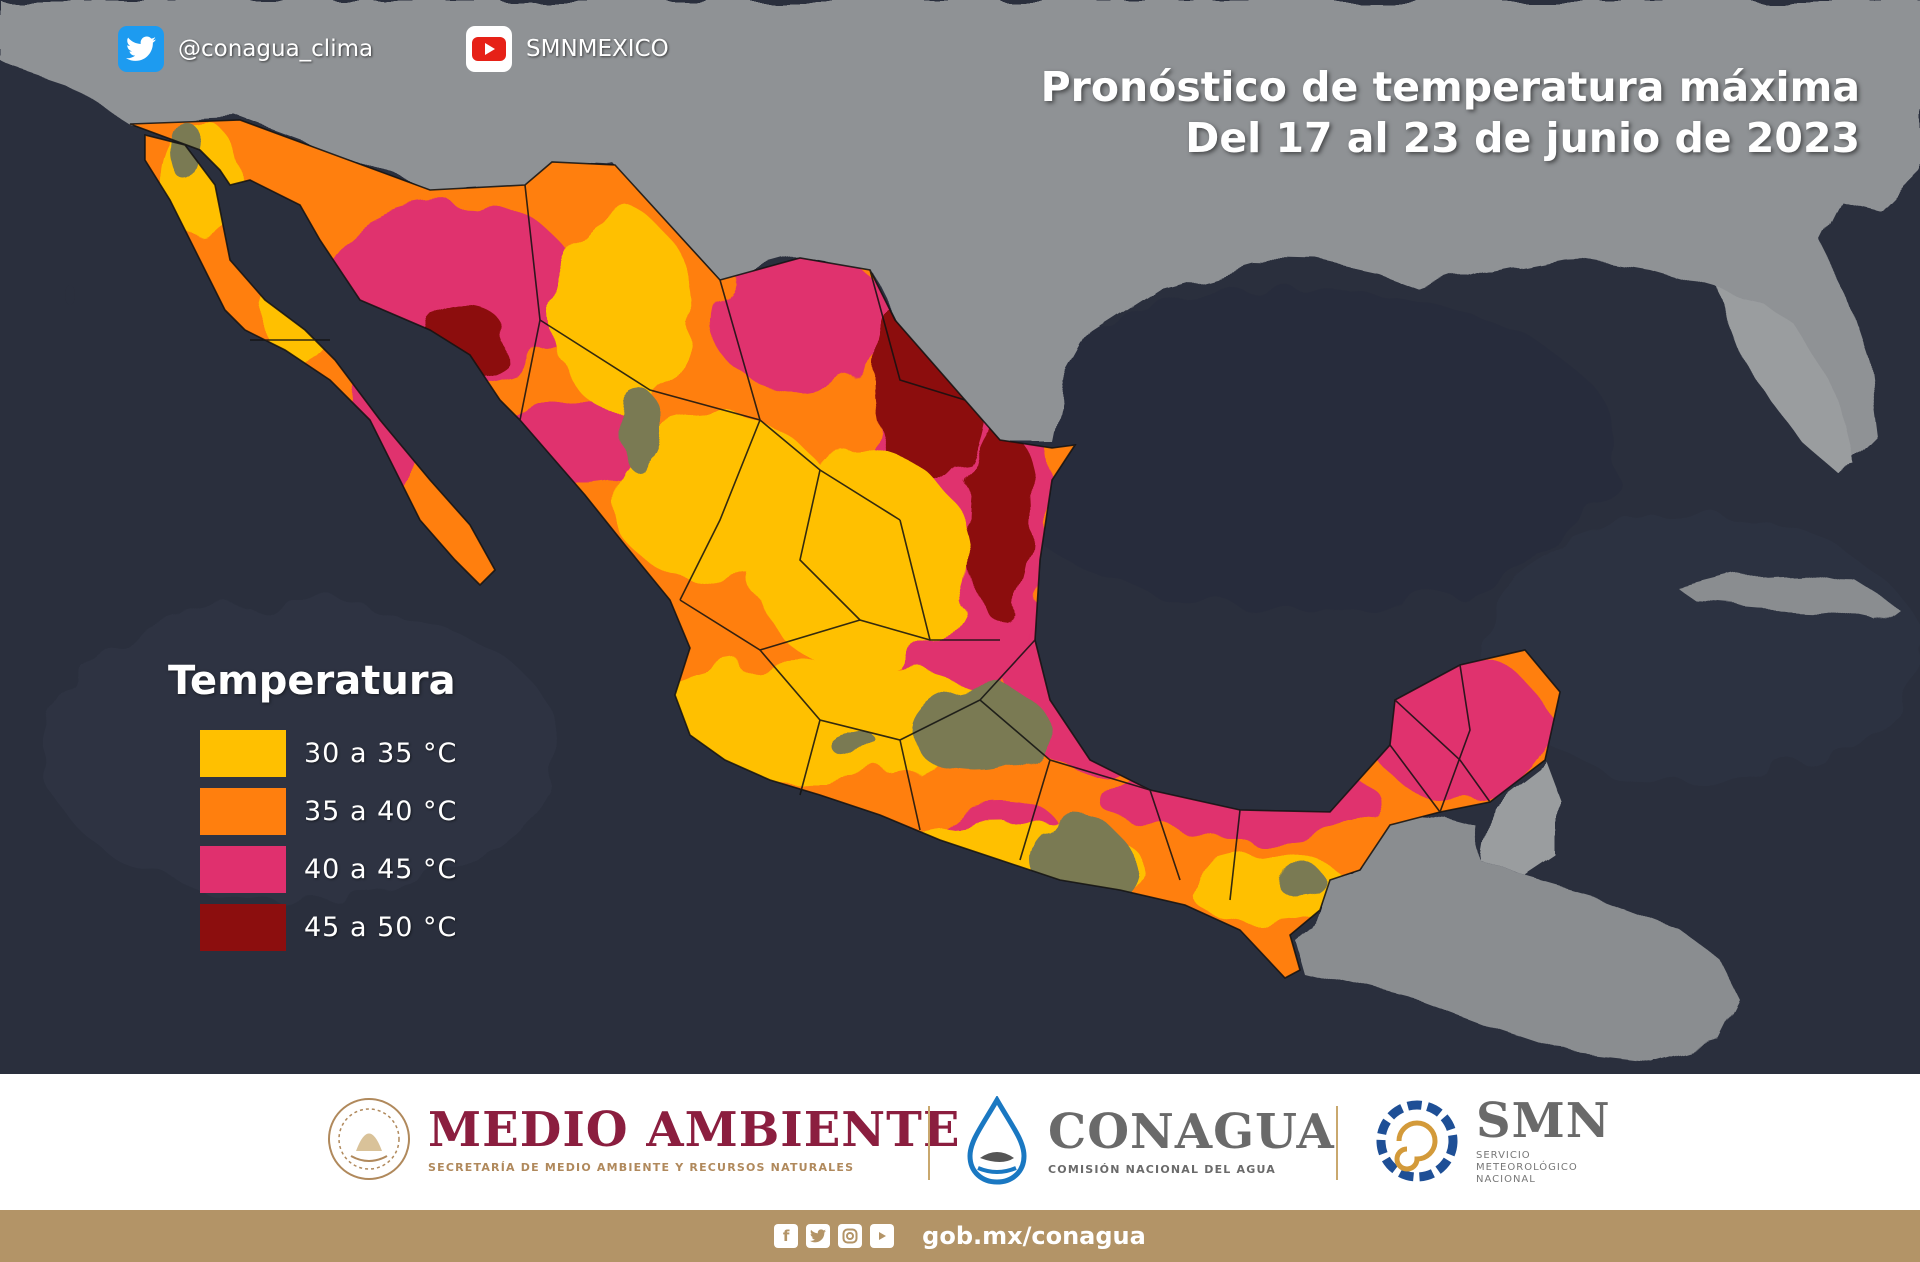 The width and height of the screenshot is (1920, 1262). What do you see at coordinates (1162, 1169) in the screenshot?
I see `conagua-subtitle: COMISIÓN NACIONAL DEL AGUA` at bounding box center [1162, 1169].